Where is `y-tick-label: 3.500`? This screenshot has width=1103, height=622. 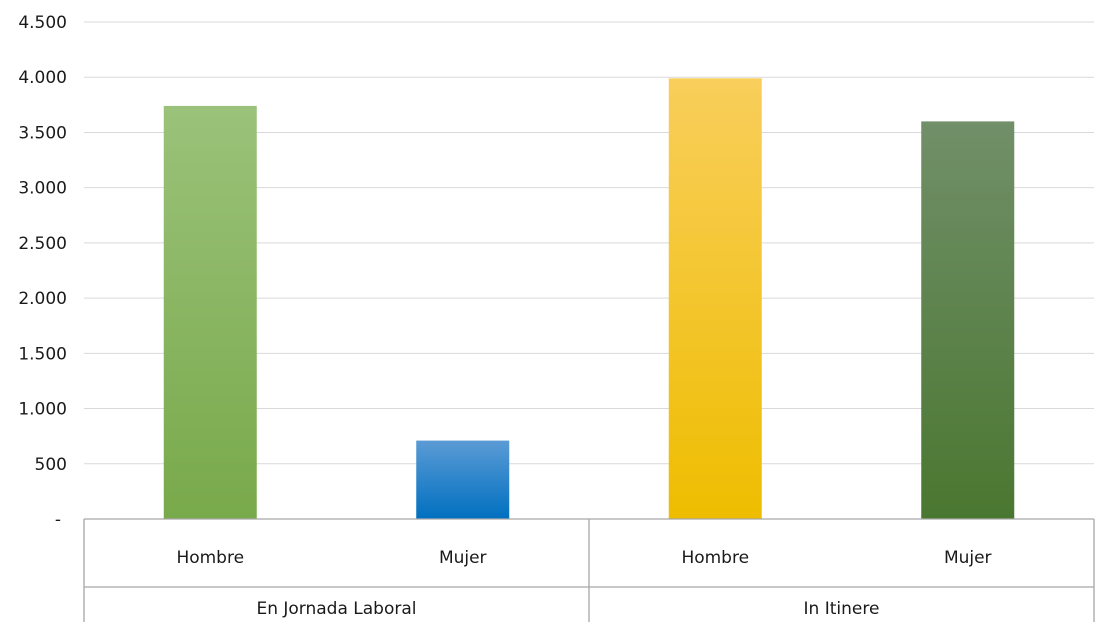
y-tick-label: 3.500 is located at coordinates (42, 133).